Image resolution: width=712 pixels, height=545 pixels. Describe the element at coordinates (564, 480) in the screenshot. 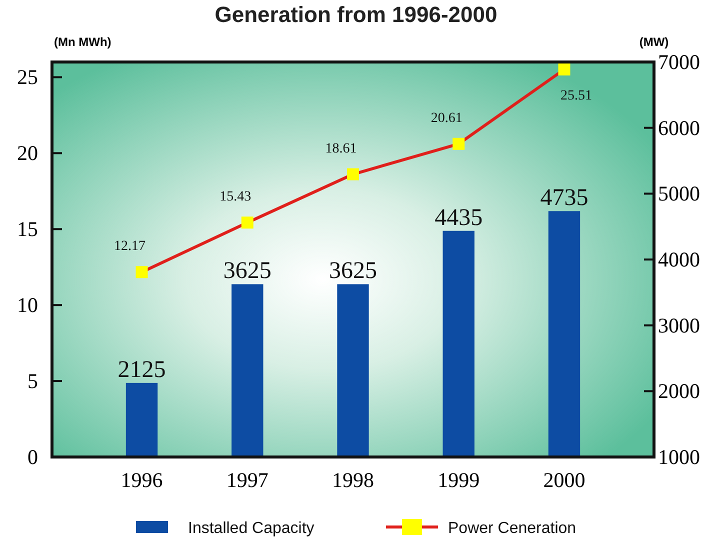

I see `x-tick-label: 2000` at that location.